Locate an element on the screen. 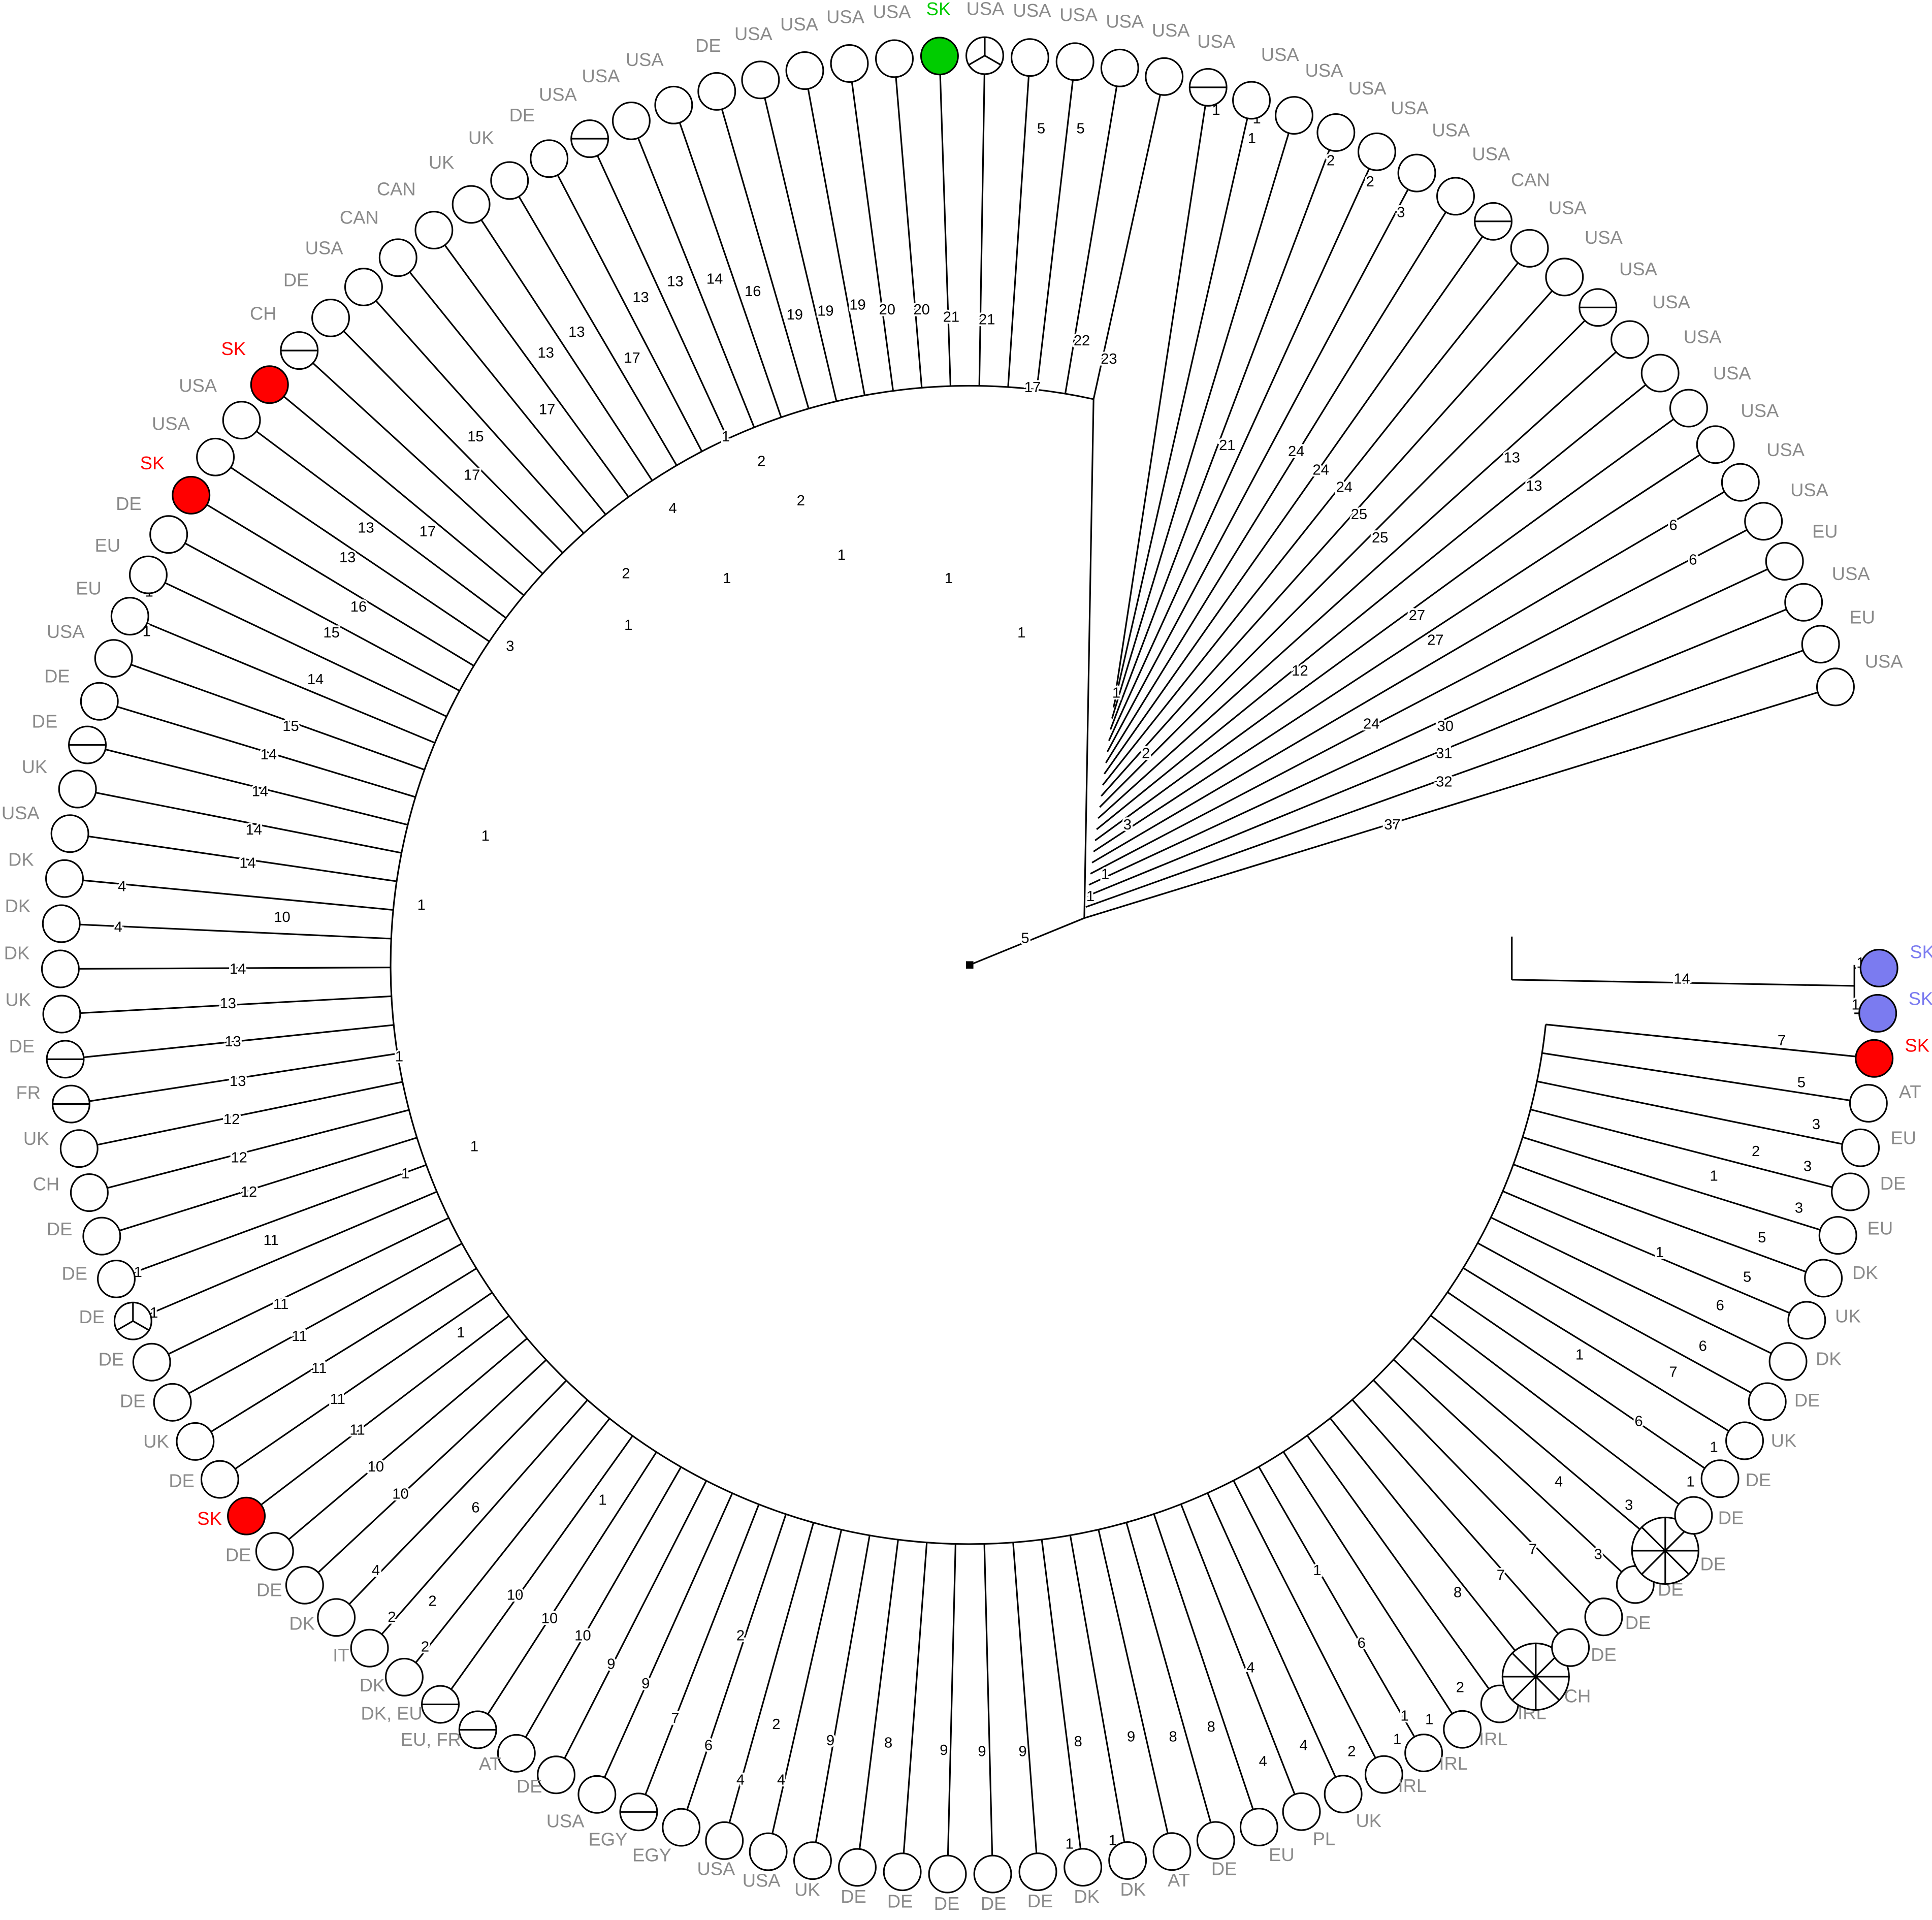 The height and width of the screenshot is (1920, 1932). edge-label: 6 is located at coordinates (475, 1507).